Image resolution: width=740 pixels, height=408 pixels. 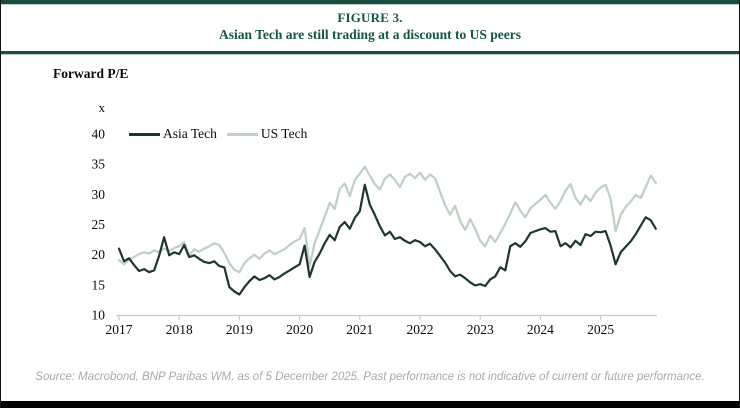 What do you see at coordinates (370, 404) in the screenshot?
I see `bottom-bar` at bounding box center [370, 404].